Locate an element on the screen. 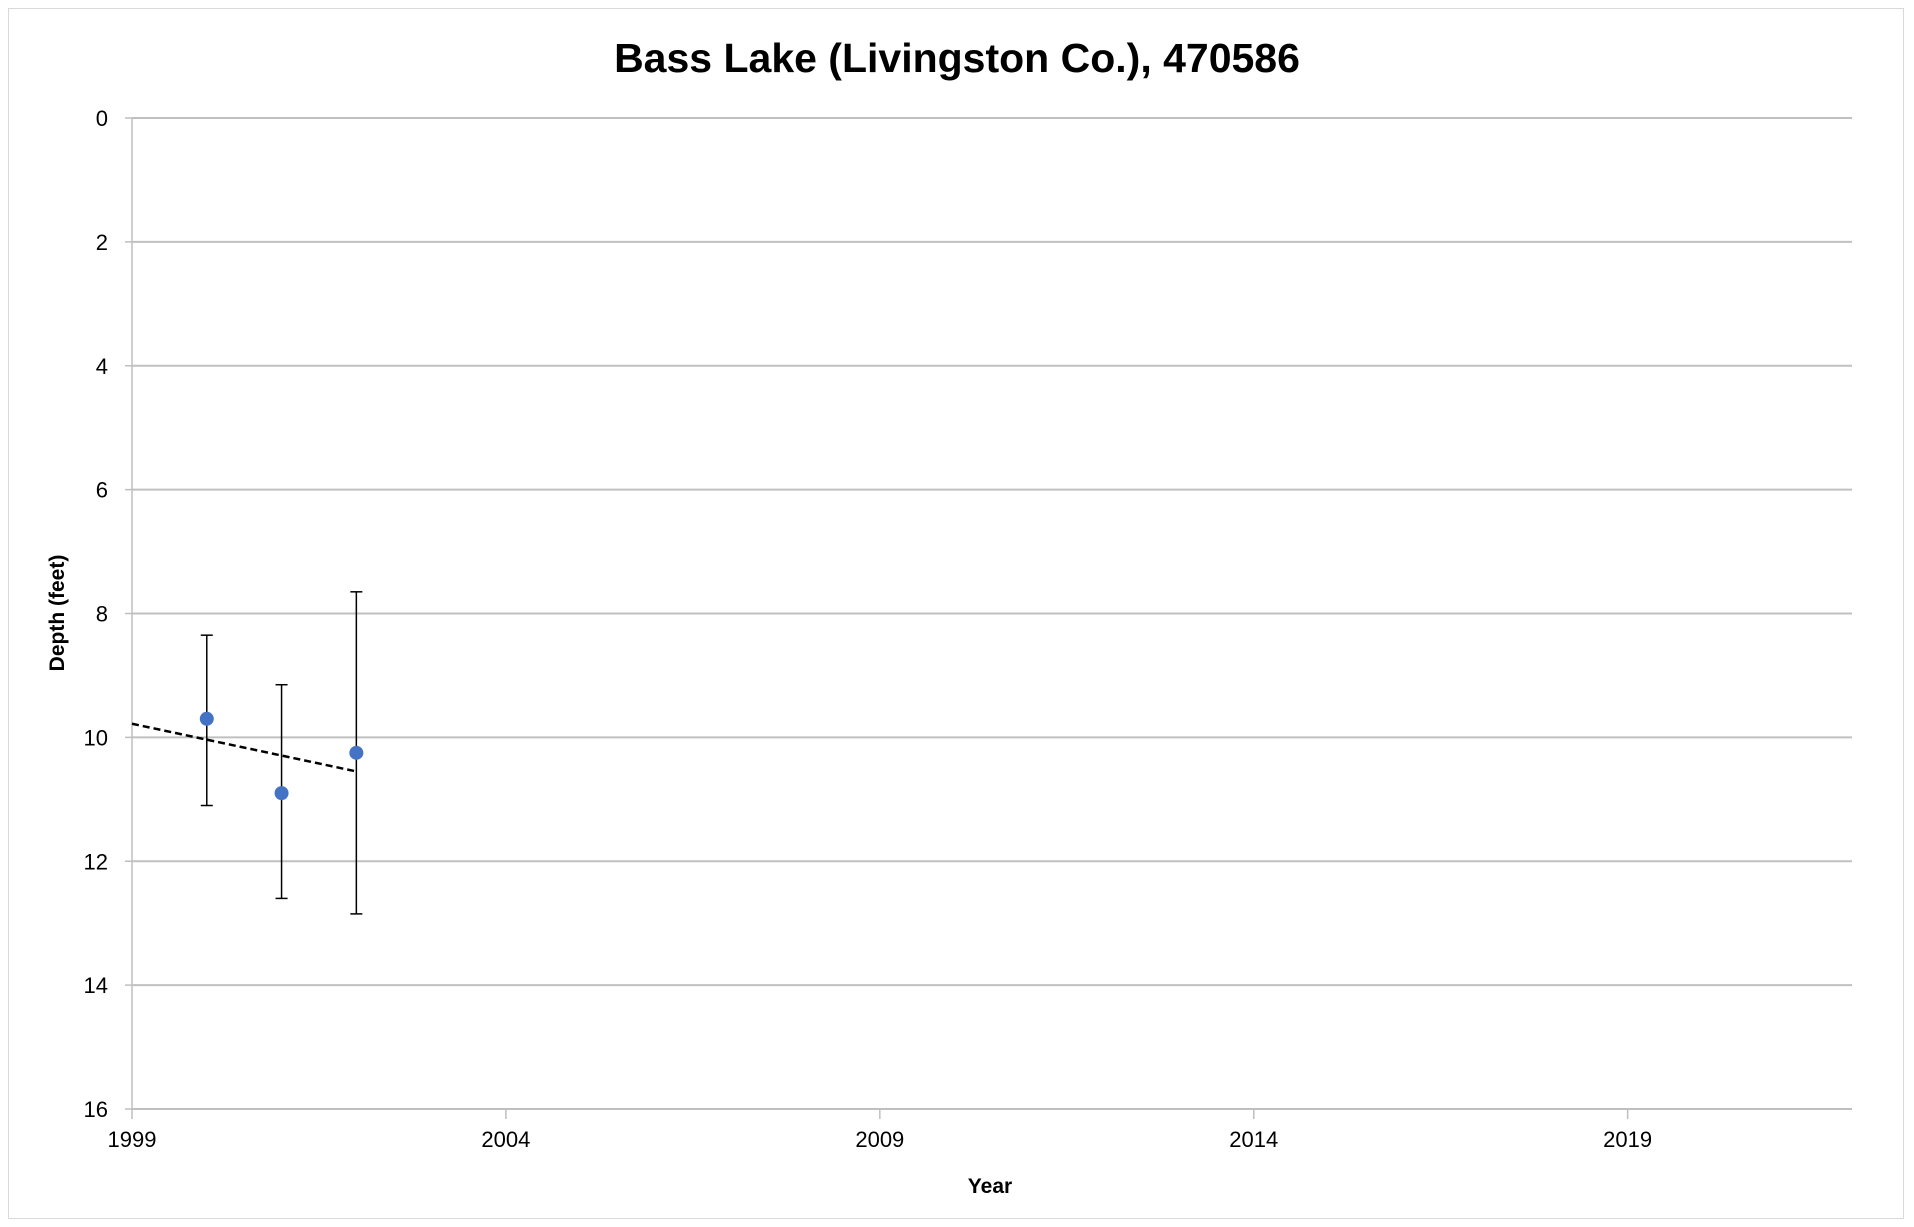  trendline-group is located at coordinates (244, 747).